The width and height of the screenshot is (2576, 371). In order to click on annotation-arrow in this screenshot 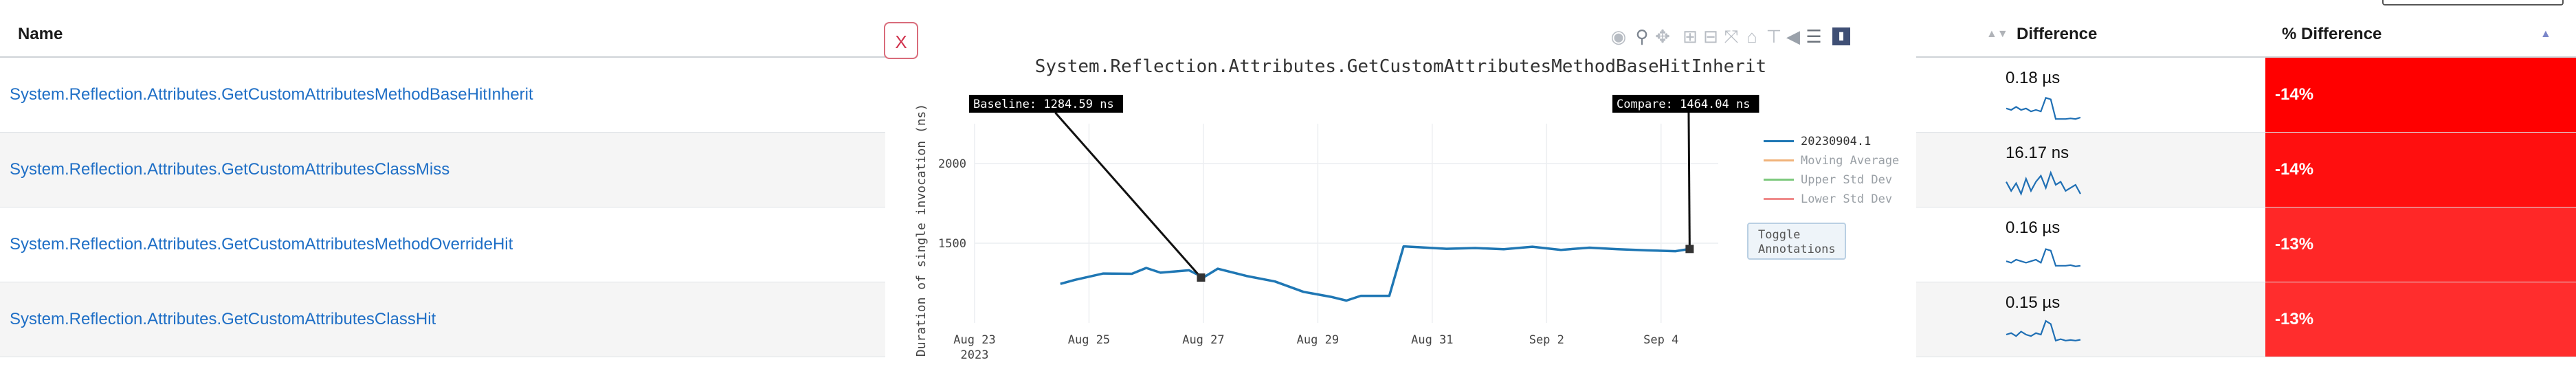, I will do `click(1128, 195)`.